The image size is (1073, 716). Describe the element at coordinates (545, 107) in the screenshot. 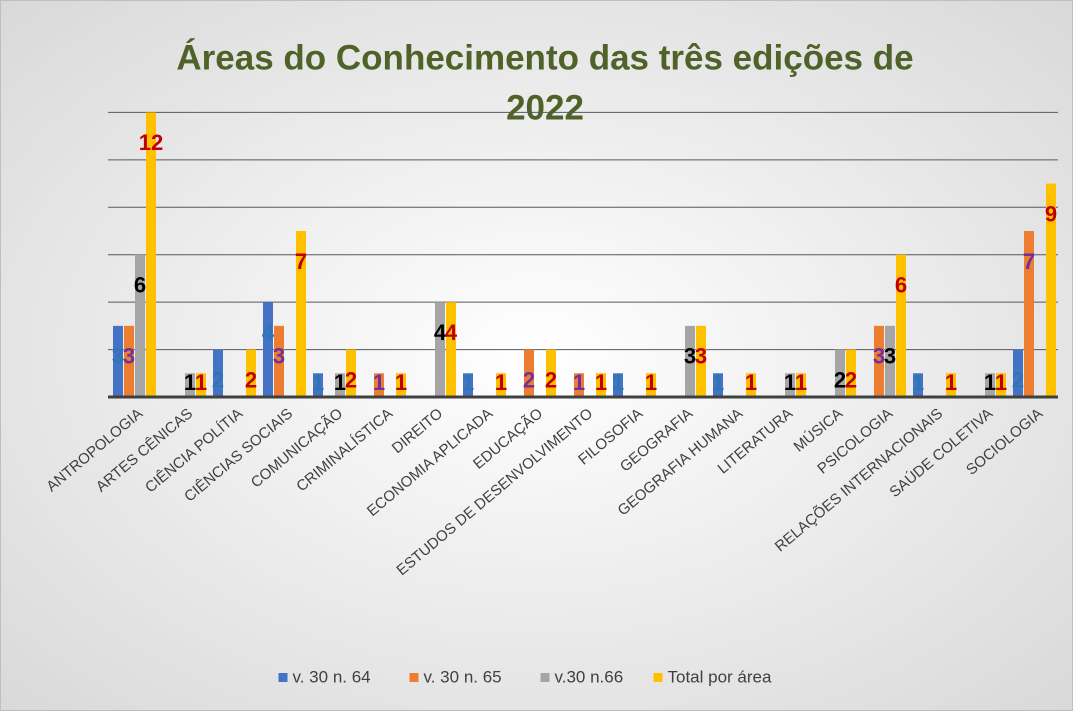

I see `chart-title: 2022` at that location.